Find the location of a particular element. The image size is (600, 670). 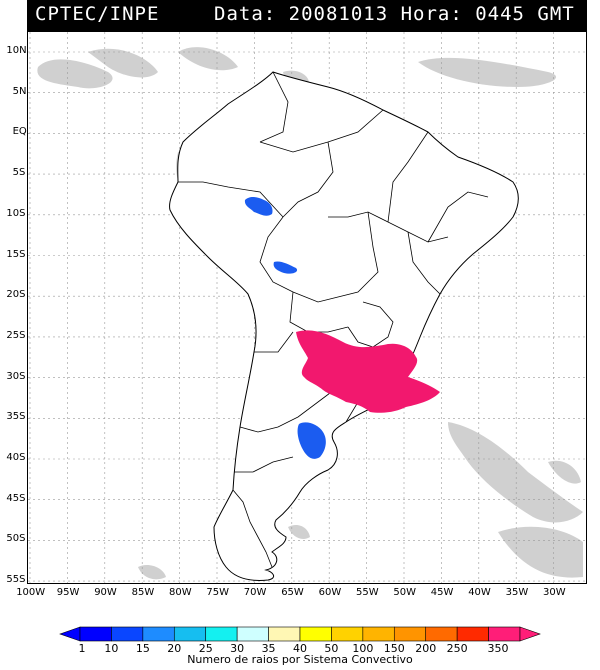

lat-tick-label: 5S is located at coordinates (19, 173).